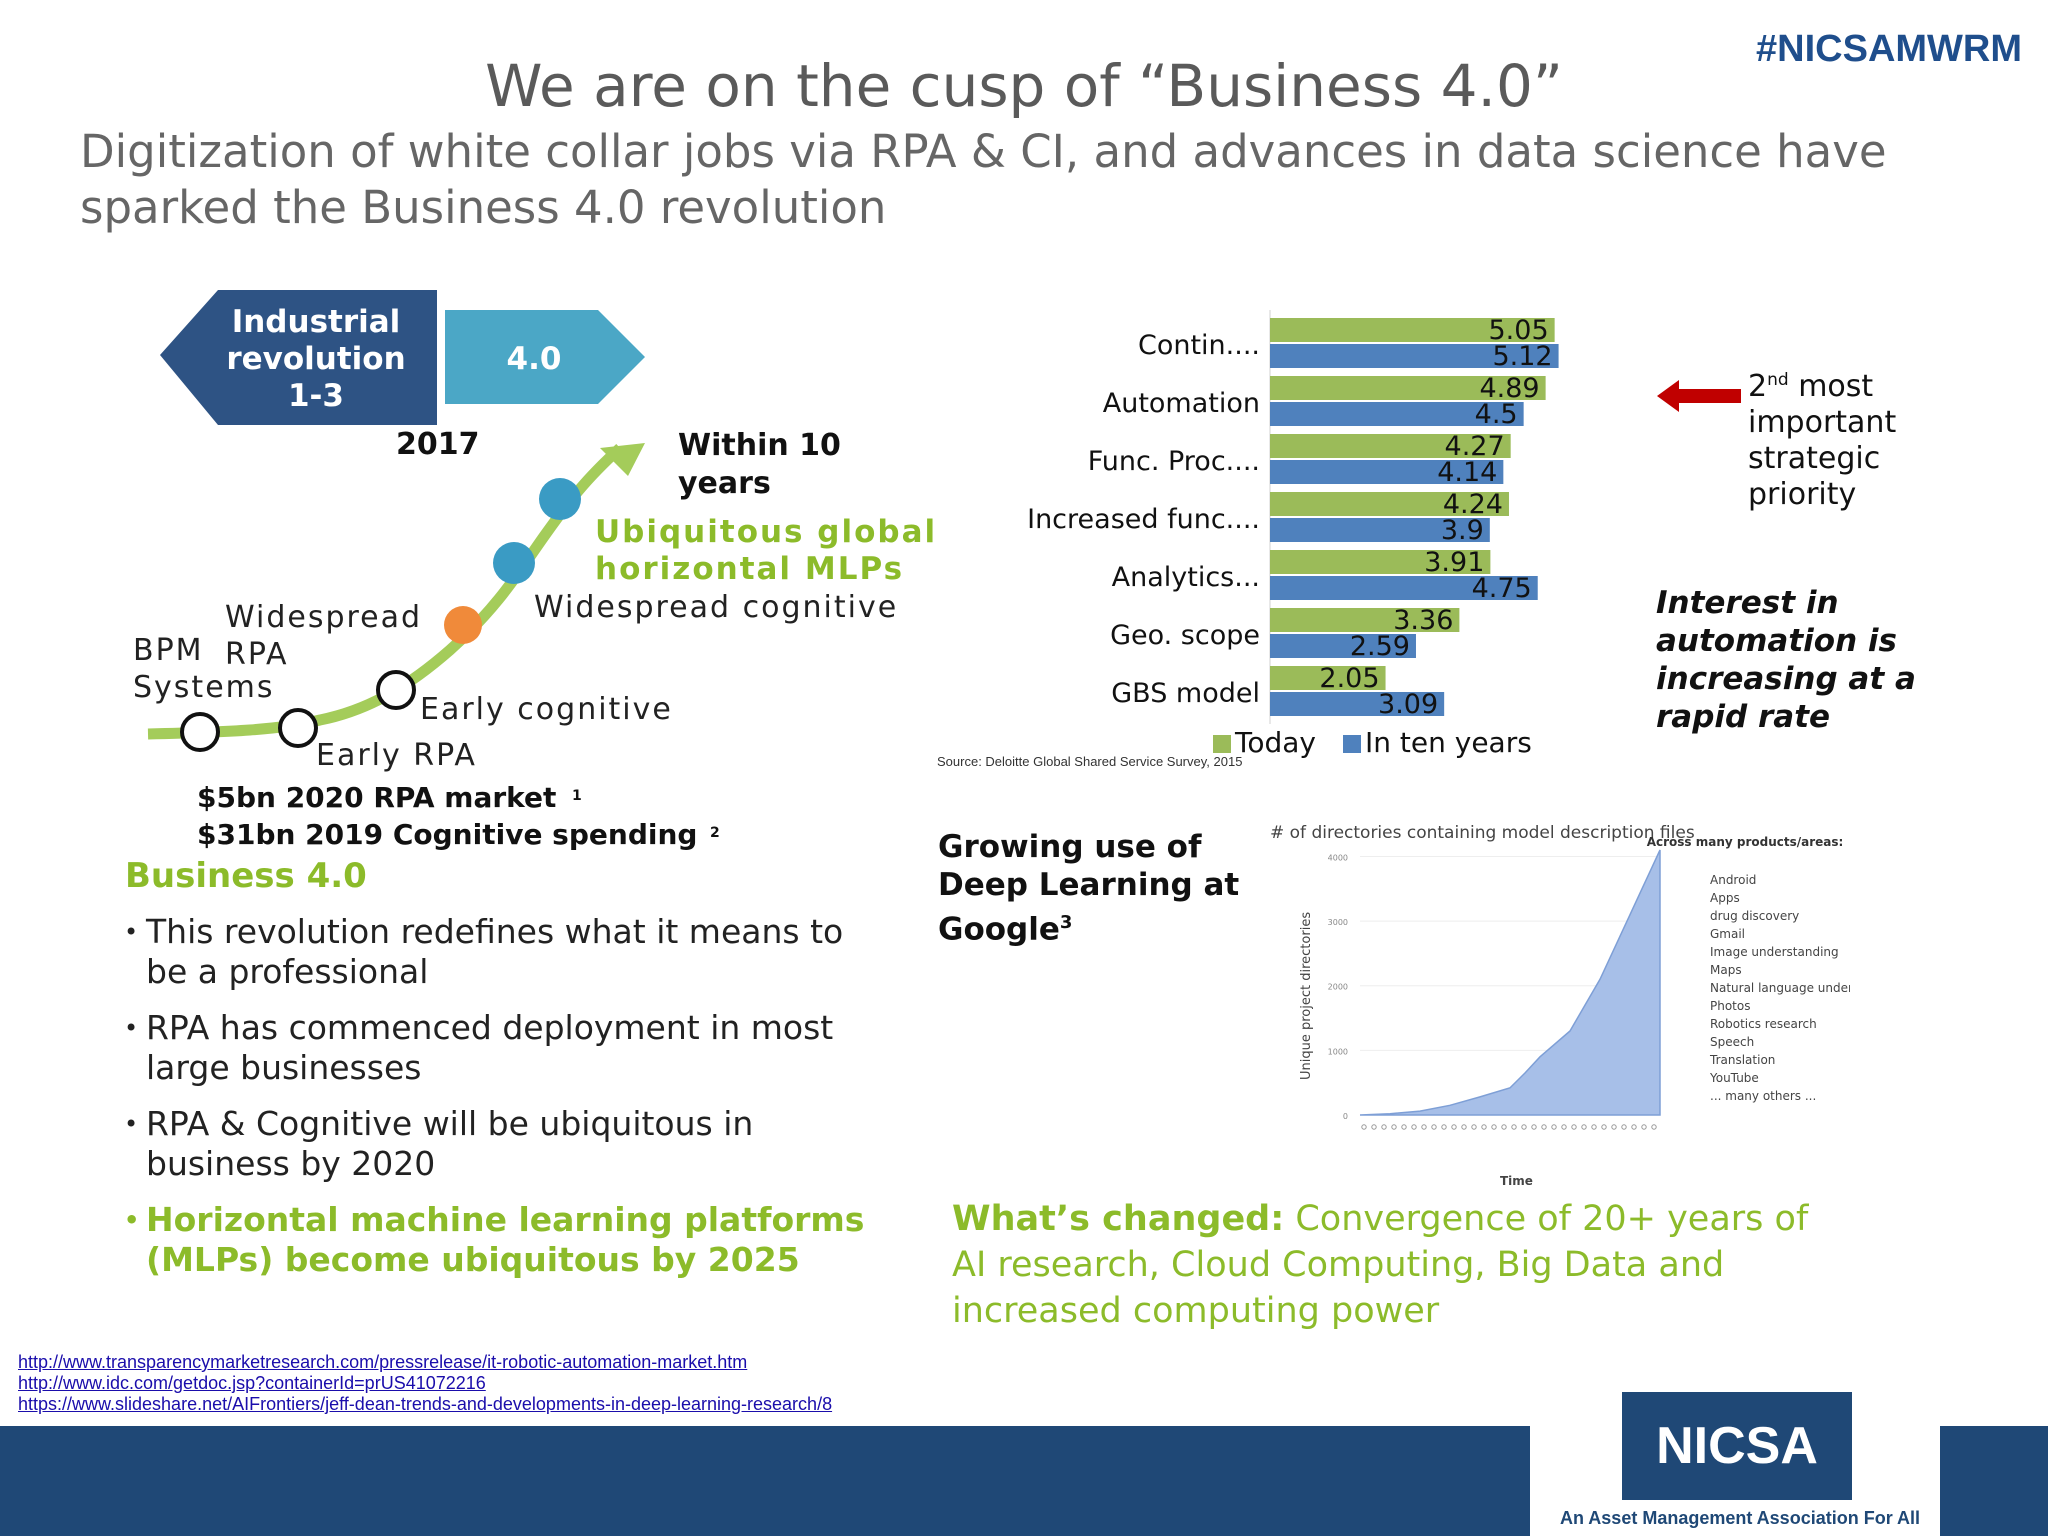  Describe the element at coordinates (1733, 880) in the screenshot. I see `area-legend-item: Android` at that location.